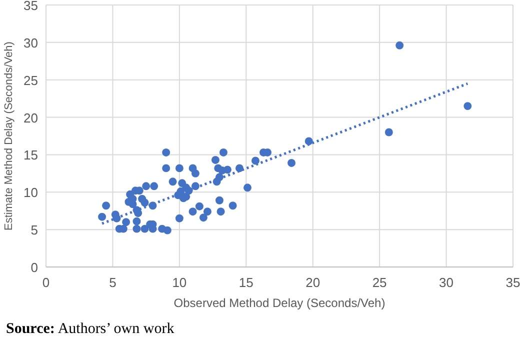 The width and height of the screenshot is (520, 339). What do you see at coordinates (280, 303) in the screenshot?
I see `x-axis-title: Observed Method Delay (Seconds/Veh)` at bounding box center [280, 303].